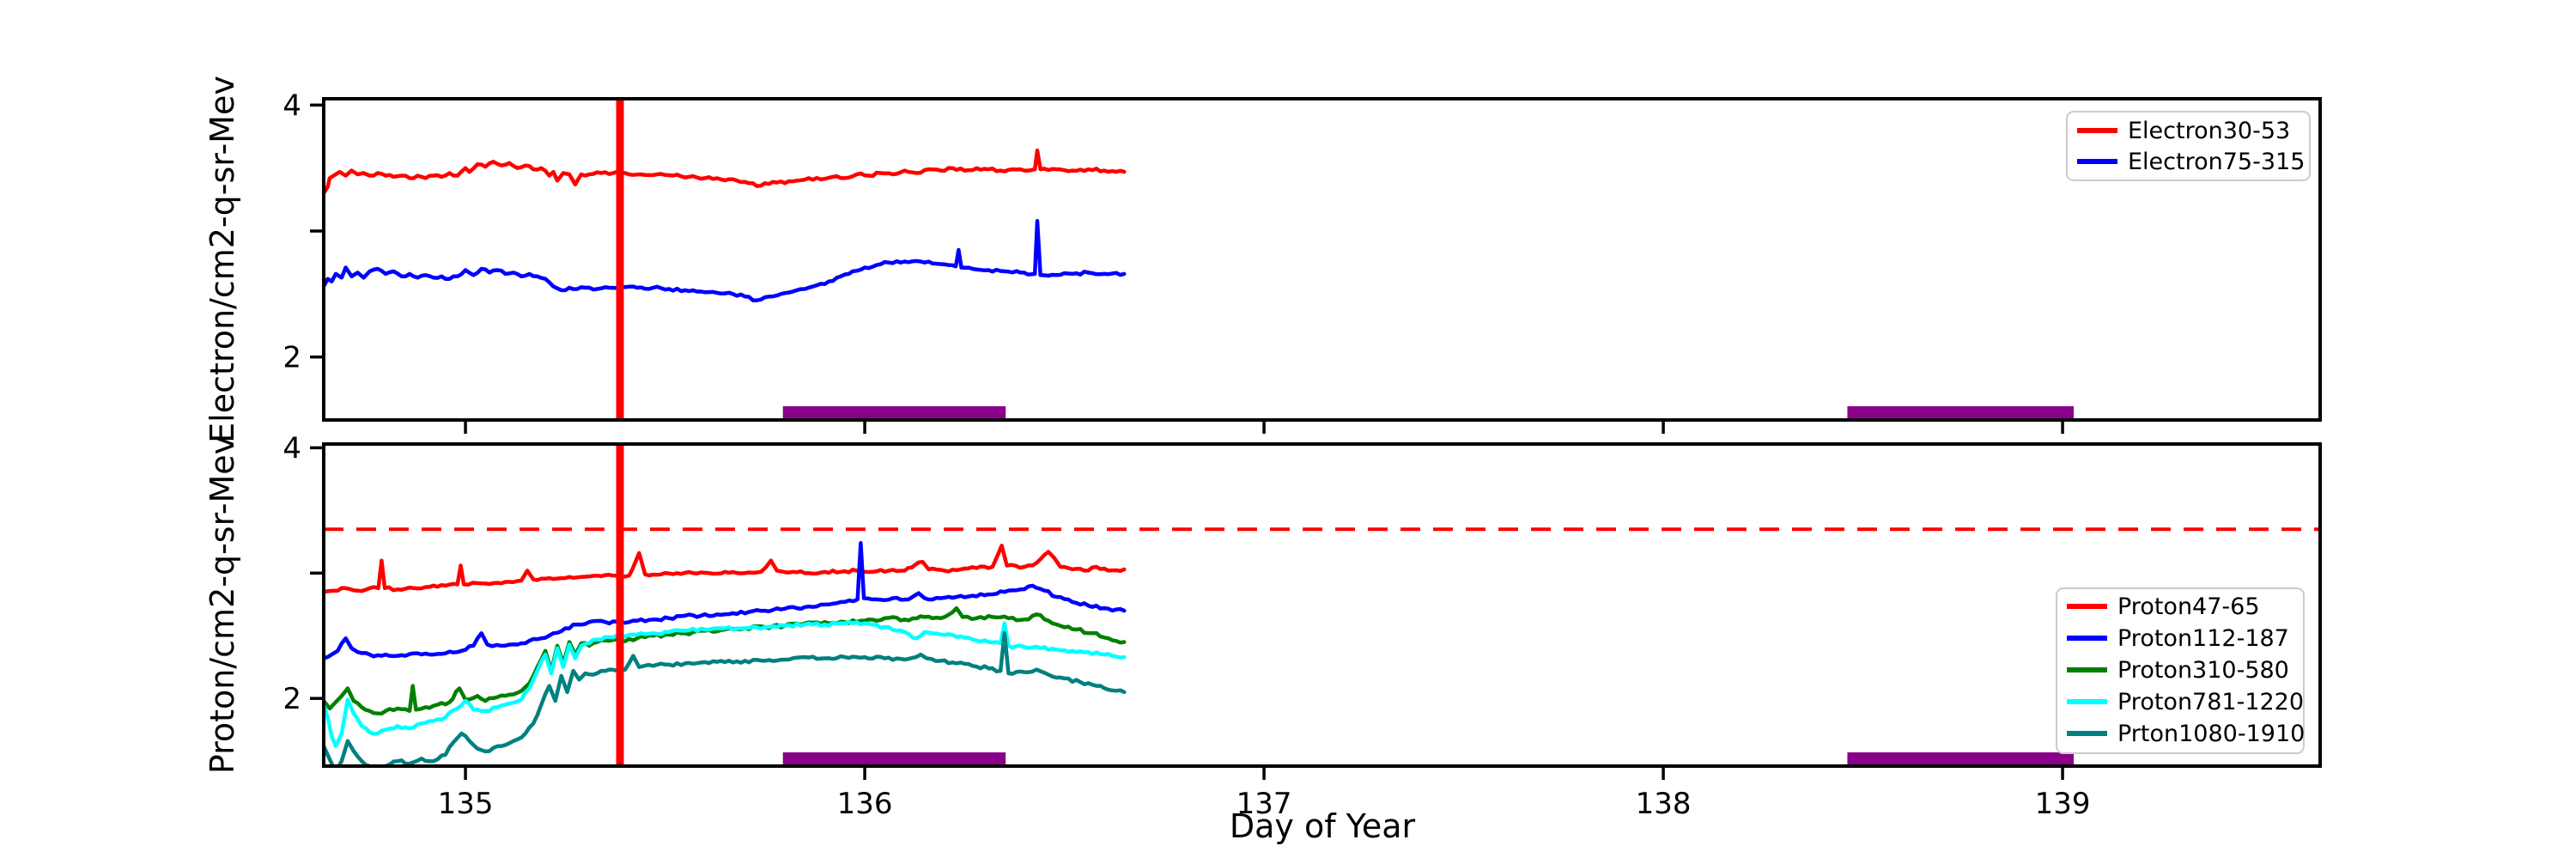 The width and height of the screenshot is (2576, 858). Describe the element at coordinates (2188, 606) in the screenshot. I see `legend-entry-label: Proton47-65` at that location.